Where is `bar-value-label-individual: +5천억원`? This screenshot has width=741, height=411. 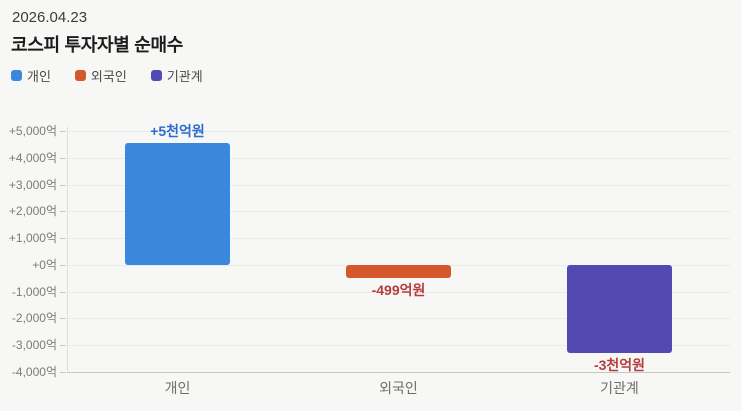
bar-value-label-individual: +5천억원 is located at coordinates (177, 131).